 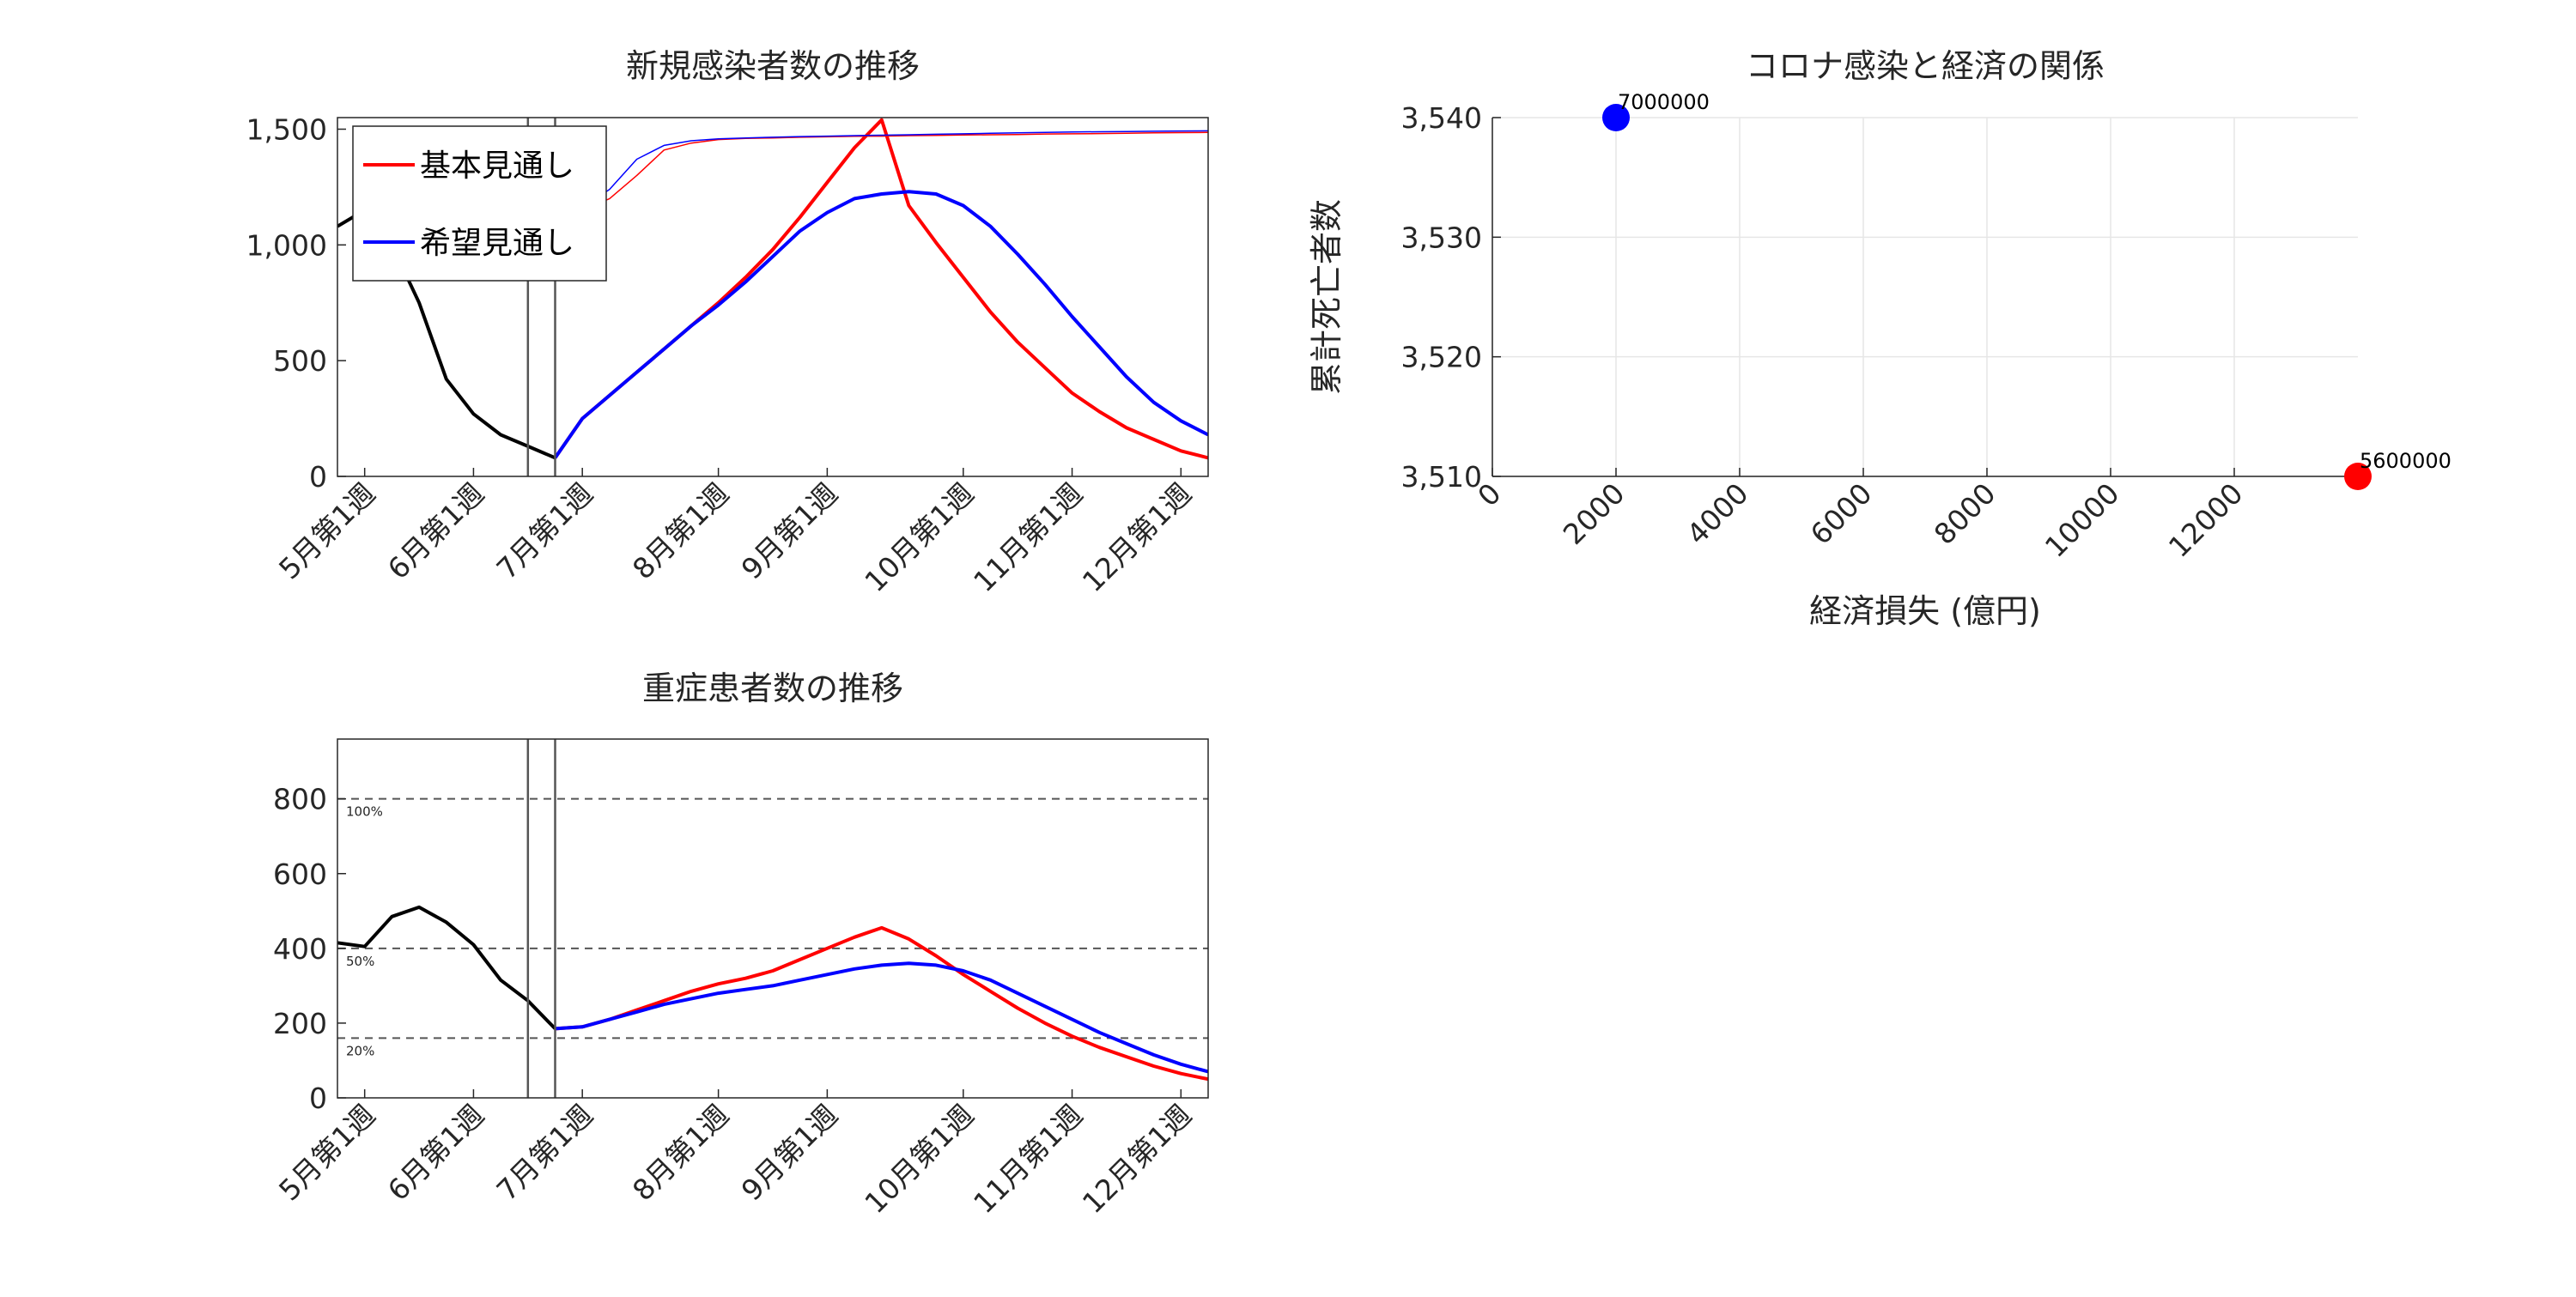 I want to click on point-label: 7000000, so click(x=1664, y=102).